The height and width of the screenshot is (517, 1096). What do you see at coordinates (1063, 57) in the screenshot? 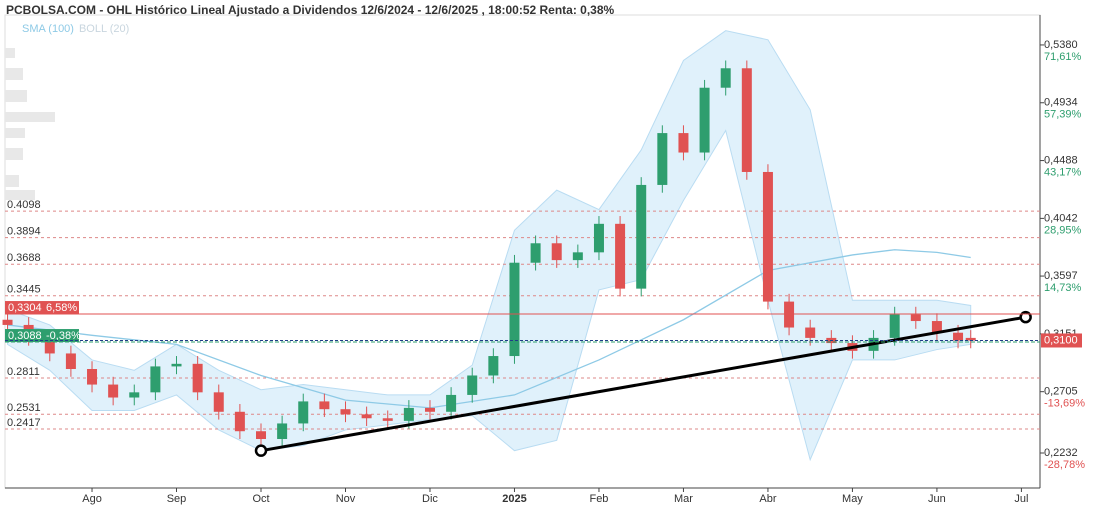
I see `y-tick-pct: 71,61%` at bounding box center [1063, 57].